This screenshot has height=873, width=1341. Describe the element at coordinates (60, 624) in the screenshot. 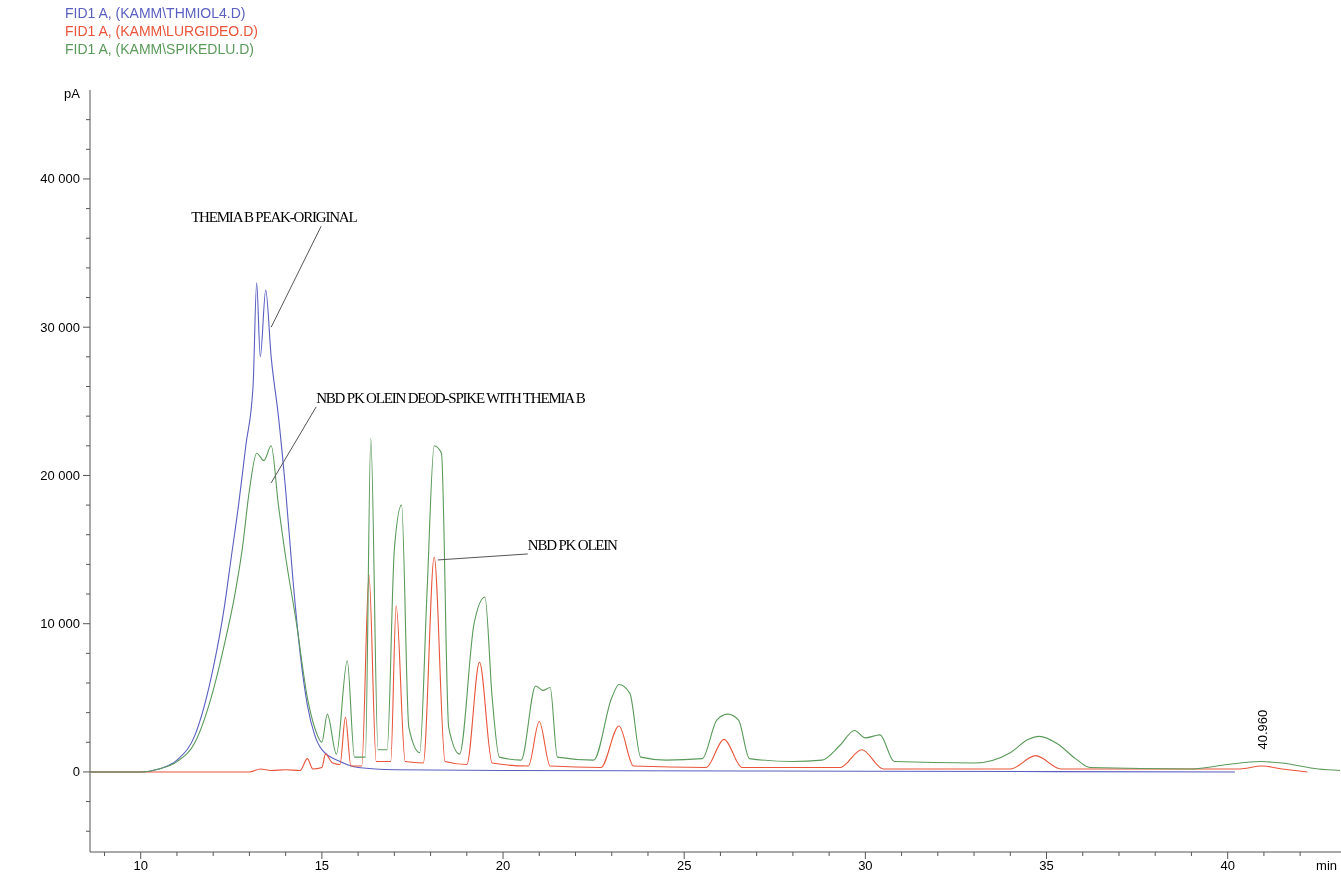

I see `y-tick-label: 10 000` at that location.